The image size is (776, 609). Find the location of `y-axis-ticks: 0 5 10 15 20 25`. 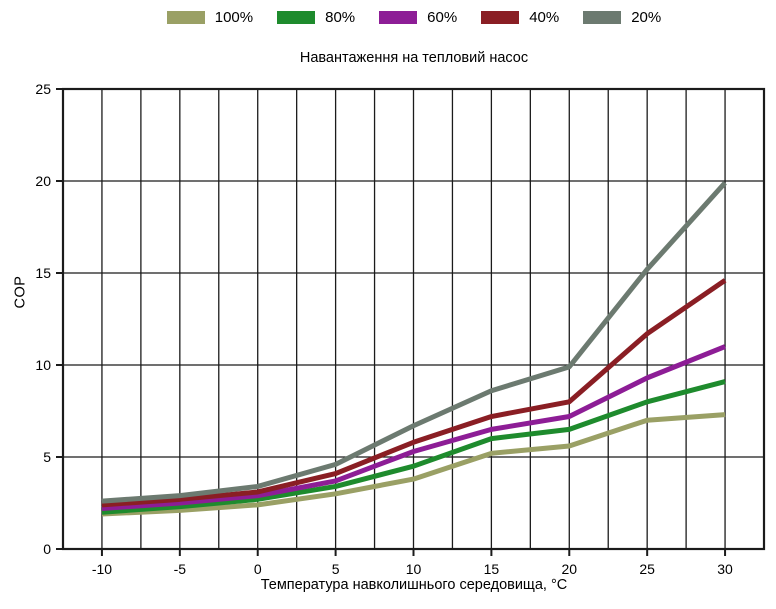

y-axis-ticks: 0 5 10 15 20 25 is located at coordinates (49, 319).